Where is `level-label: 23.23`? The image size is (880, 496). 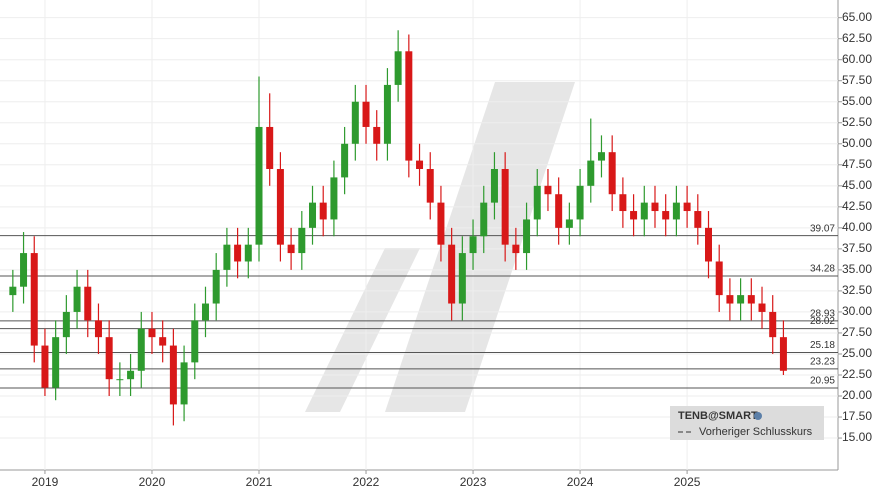 level-label: 23.23 is located at coordinates (822, 361).